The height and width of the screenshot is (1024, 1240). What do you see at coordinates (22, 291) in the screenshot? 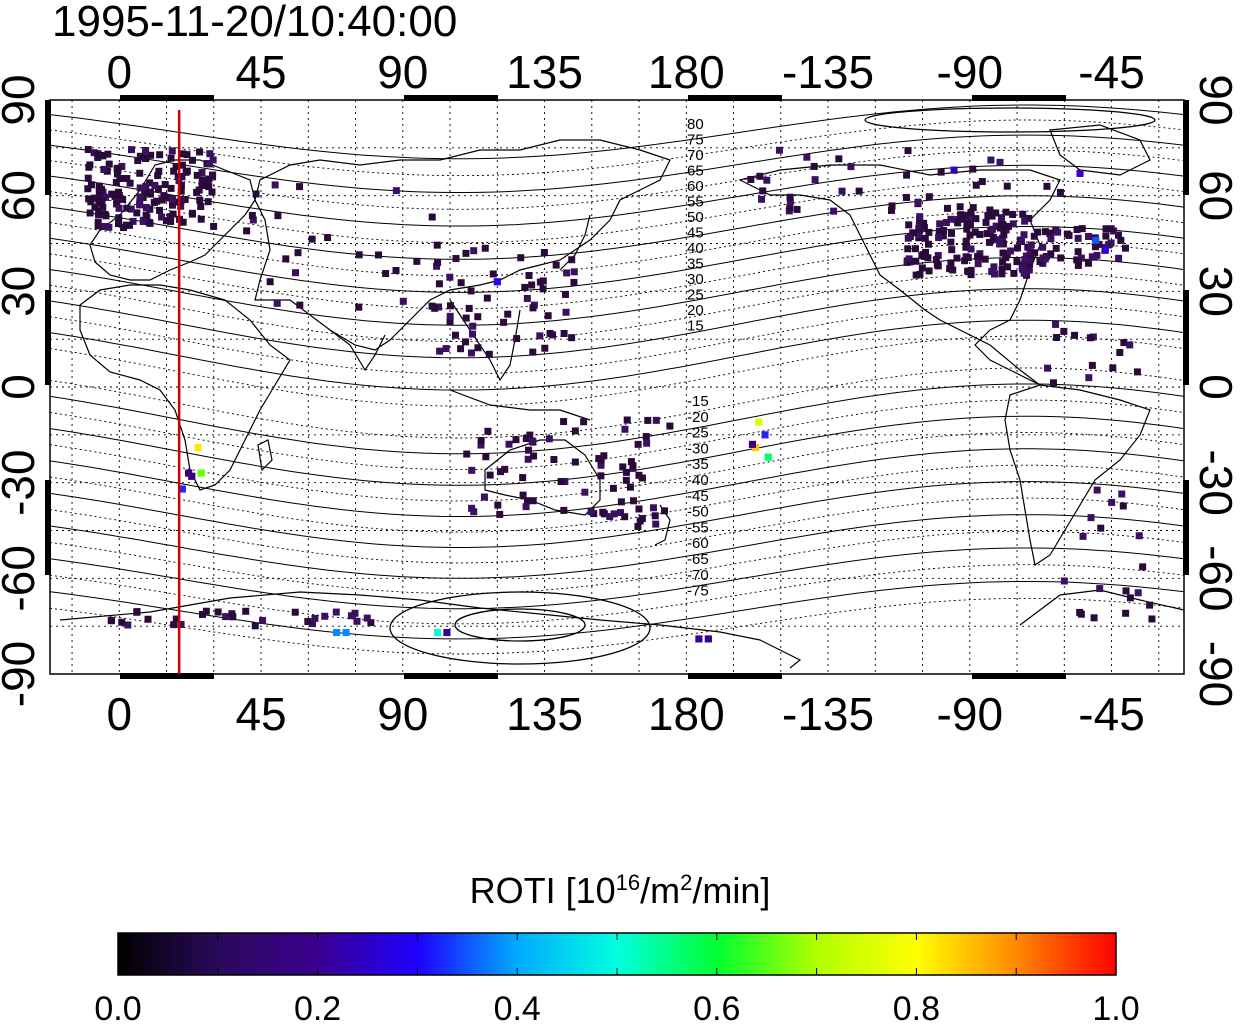
I see `latitude-tick-label: 30` at bounding box center [22, 291].